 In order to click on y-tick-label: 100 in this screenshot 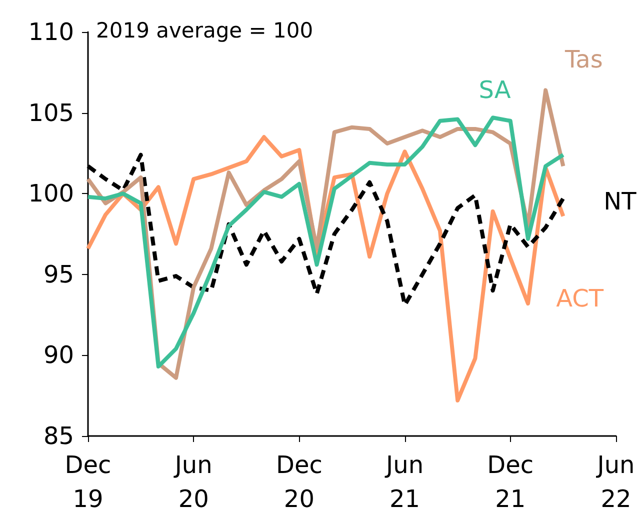, I will do `click(51, 194)`.